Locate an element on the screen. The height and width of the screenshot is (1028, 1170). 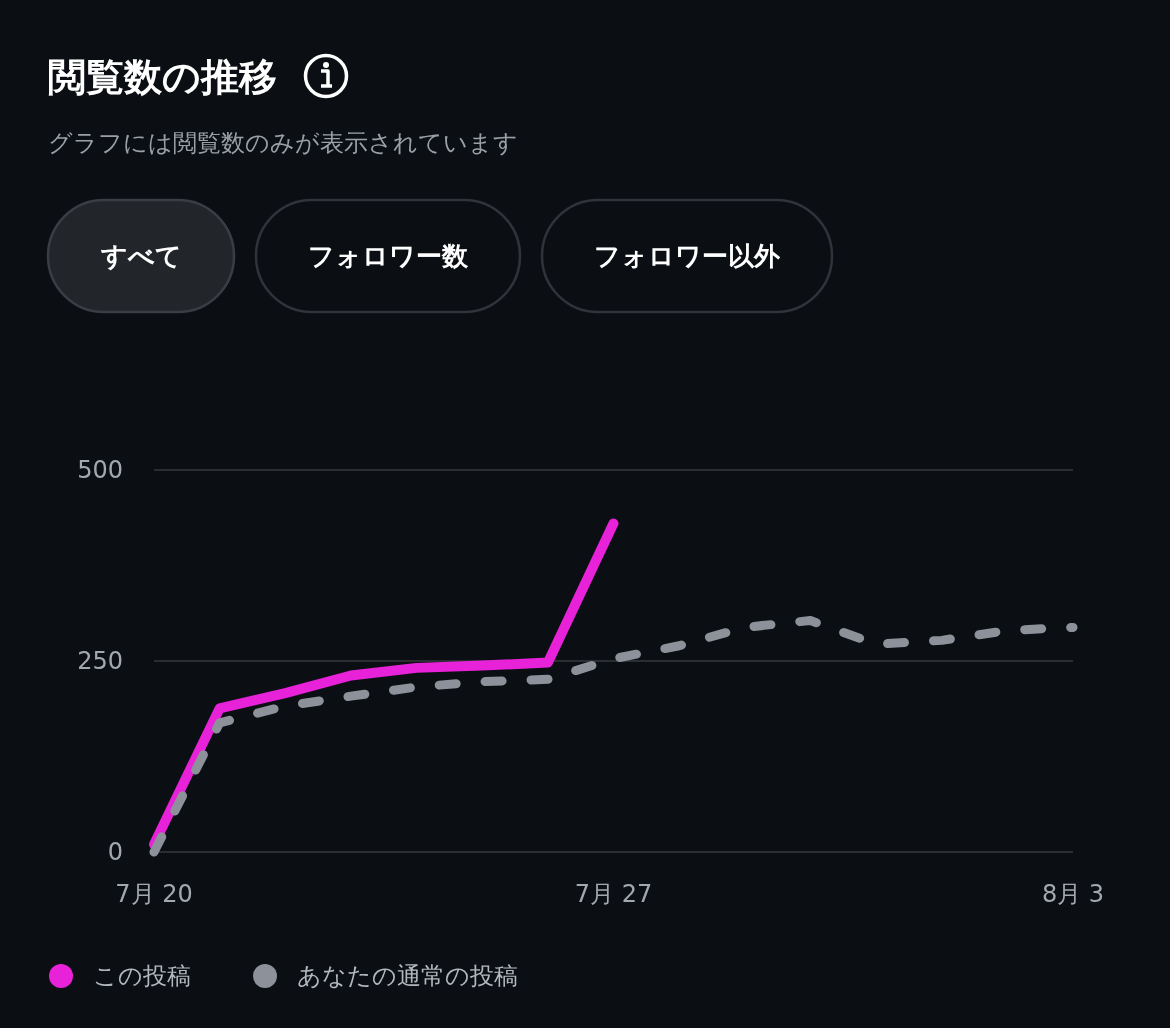
legend-label: あなたの通常の投稿 is located at coordinates (407, 976).